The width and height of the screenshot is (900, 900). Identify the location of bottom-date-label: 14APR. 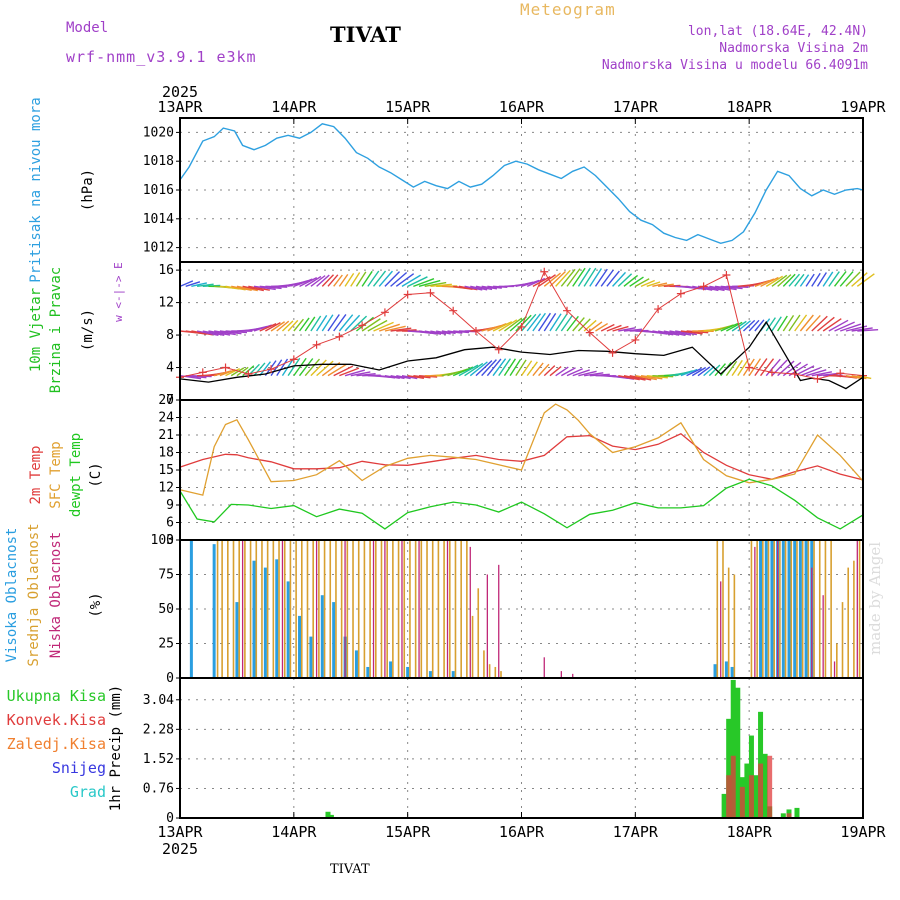
(294, 832).